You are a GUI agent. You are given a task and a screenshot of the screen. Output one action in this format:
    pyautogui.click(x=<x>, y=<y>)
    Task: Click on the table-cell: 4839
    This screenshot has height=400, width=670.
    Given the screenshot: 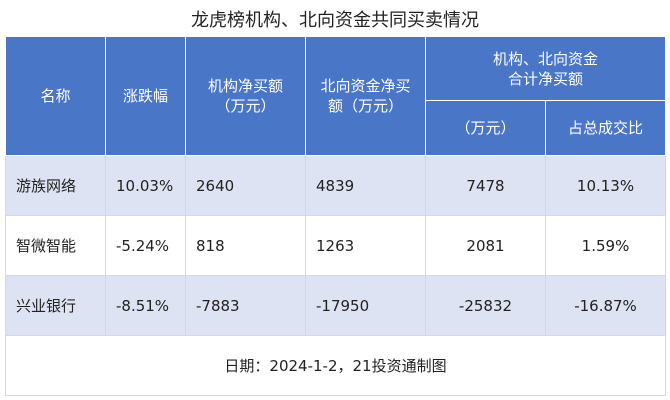 What is the action you would take?
    pyautogui.click(x=365, y=185)
    